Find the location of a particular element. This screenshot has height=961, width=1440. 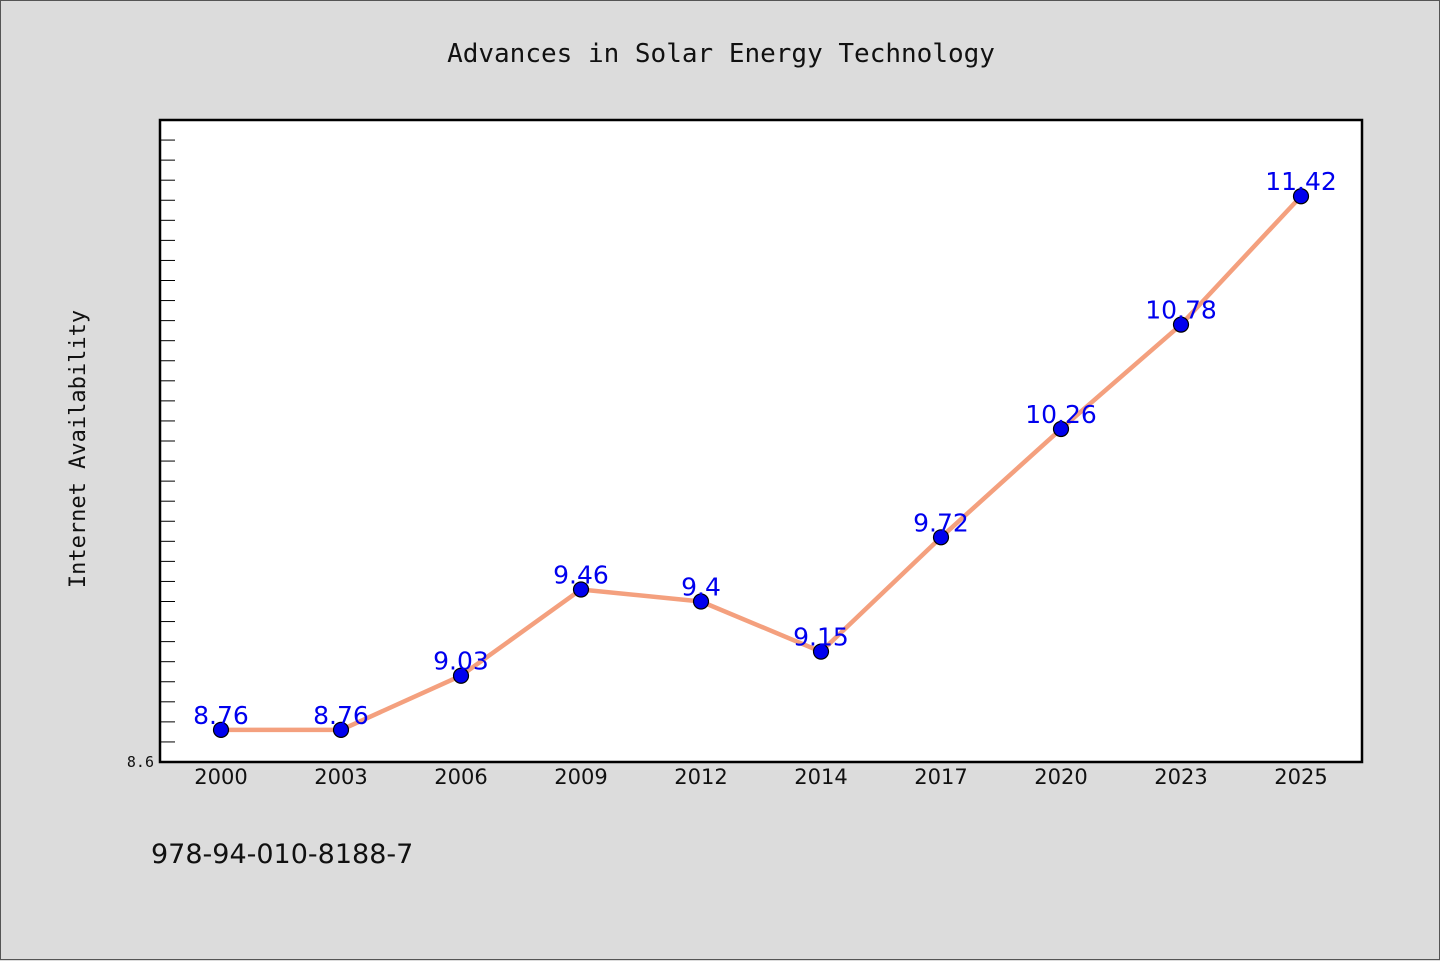

data-label: 9.72 is located at coordinates (941, 522).